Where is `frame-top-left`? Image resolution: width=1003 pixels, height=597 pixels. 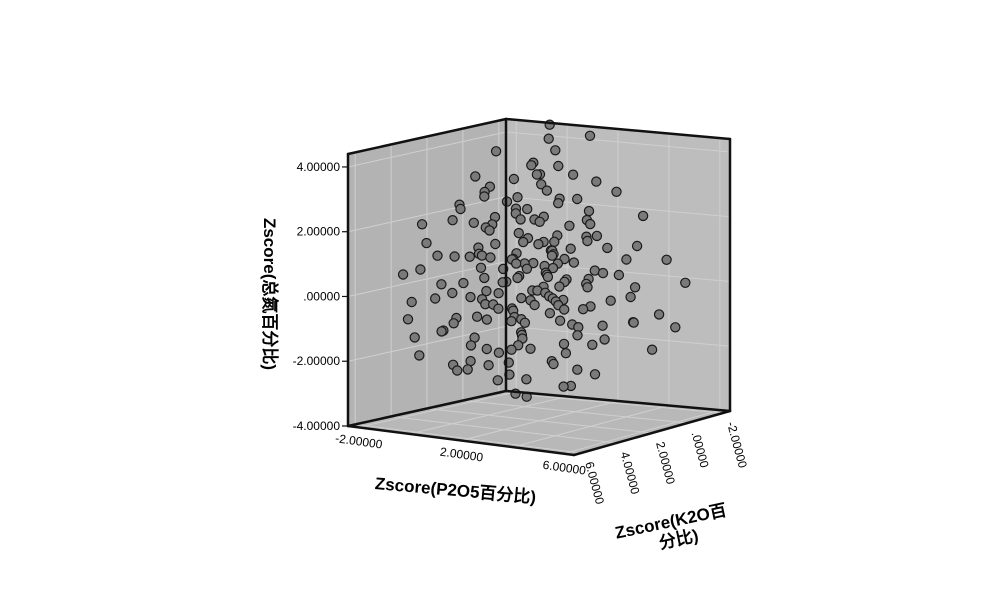
frame-top-left is located at coordinates (427, 136).